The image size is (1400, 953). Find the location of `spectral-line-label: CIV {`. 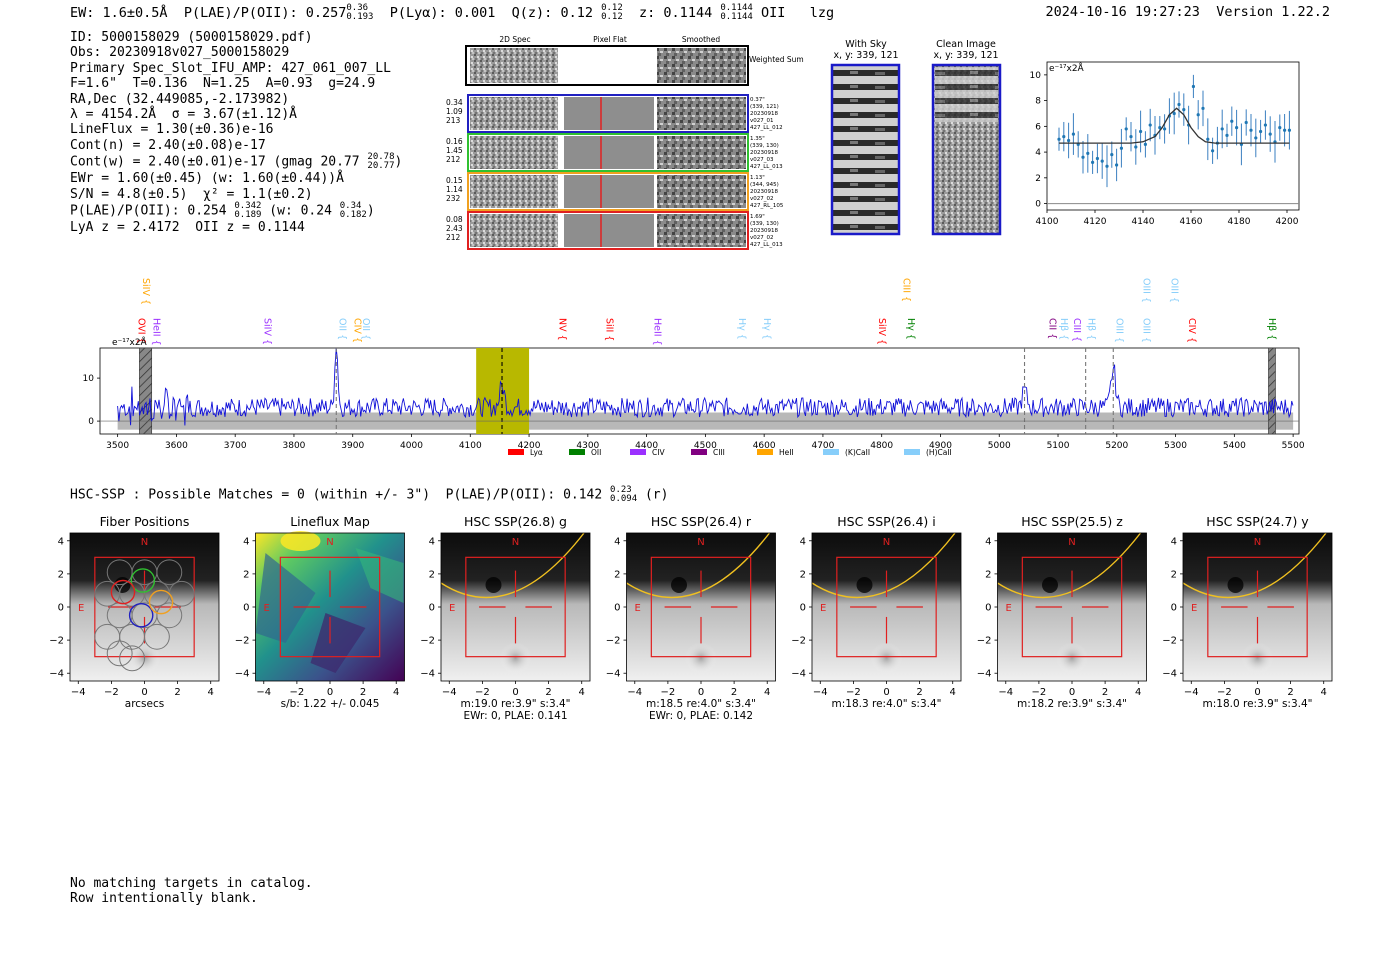

spectral-line-label: CIV { is located at coordinates (1191, 330).